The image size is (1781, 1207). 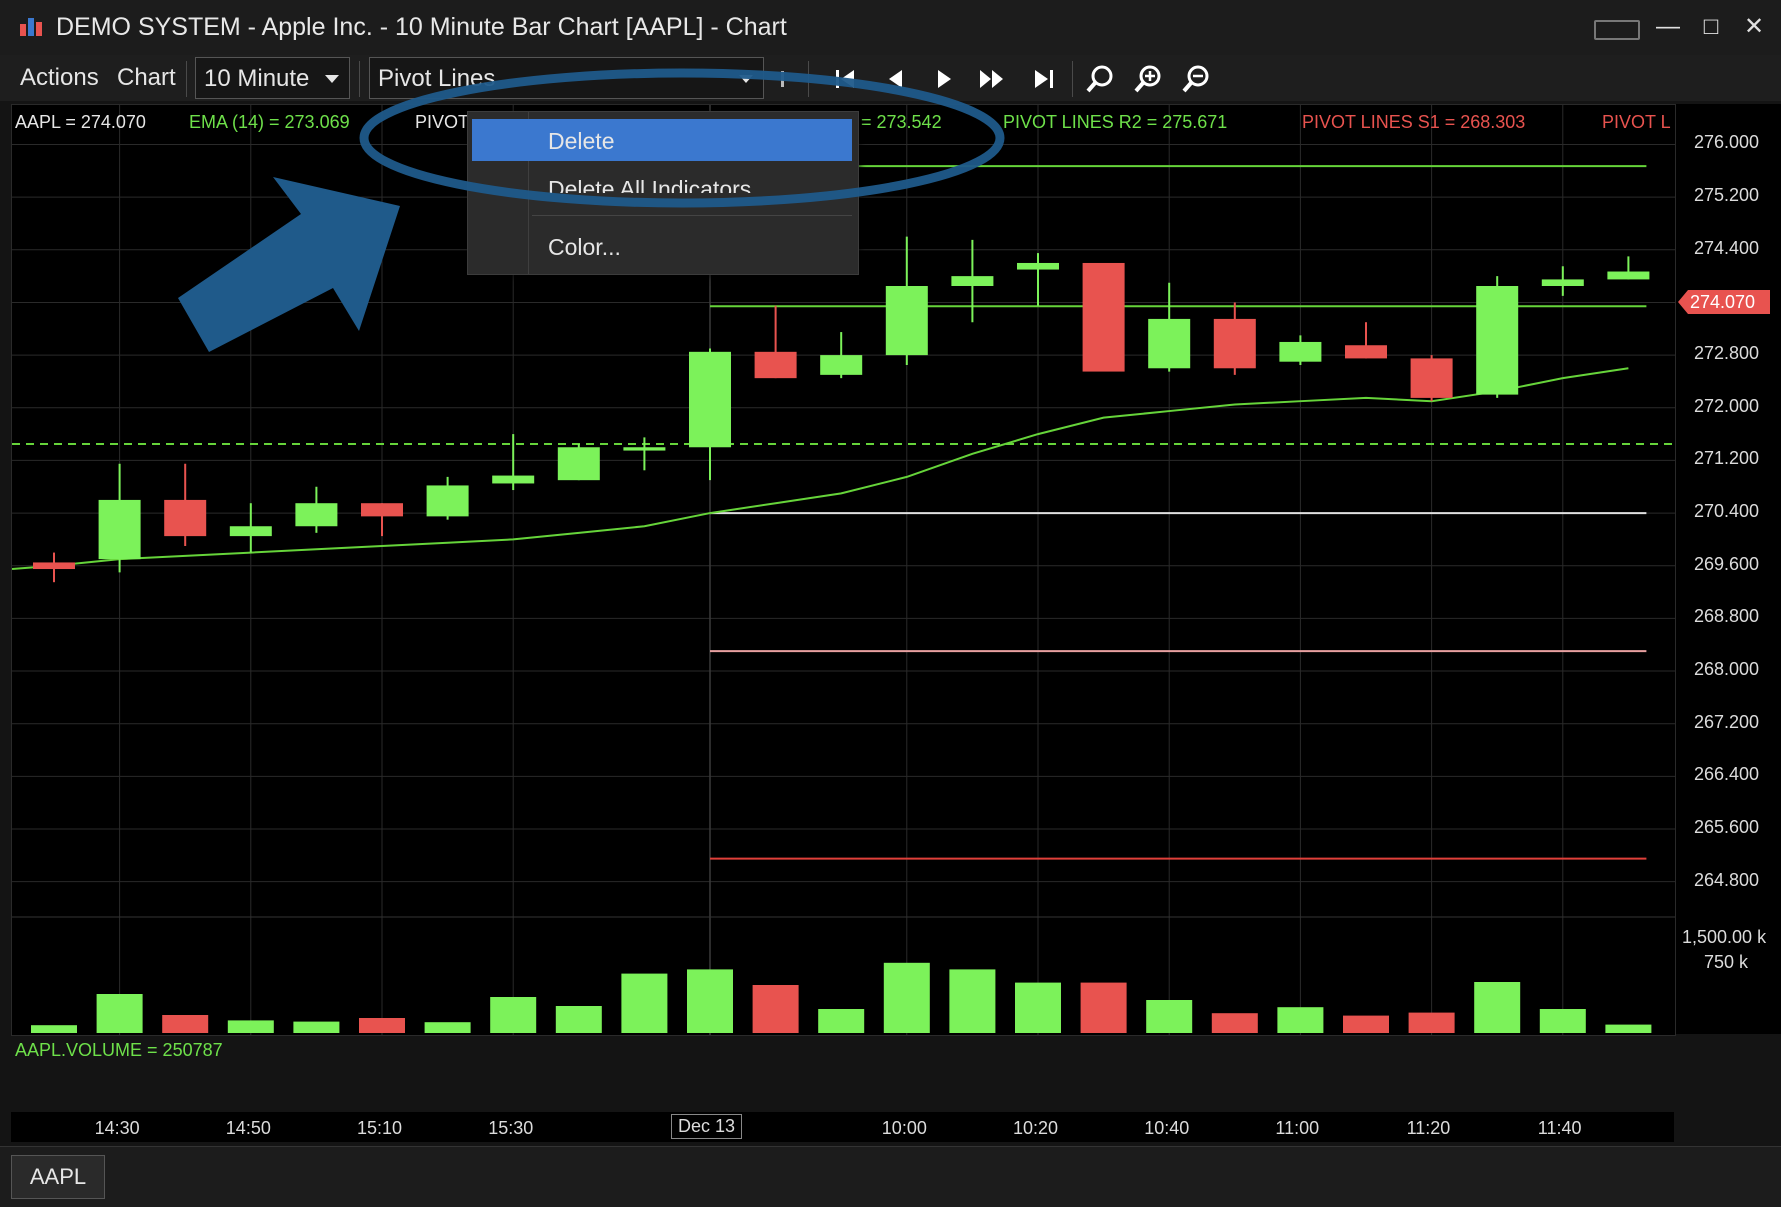 What do you see at coordinates (944, 79) in the screenshot?
I see `step-forward-icon` at bounding box center [944, 79].